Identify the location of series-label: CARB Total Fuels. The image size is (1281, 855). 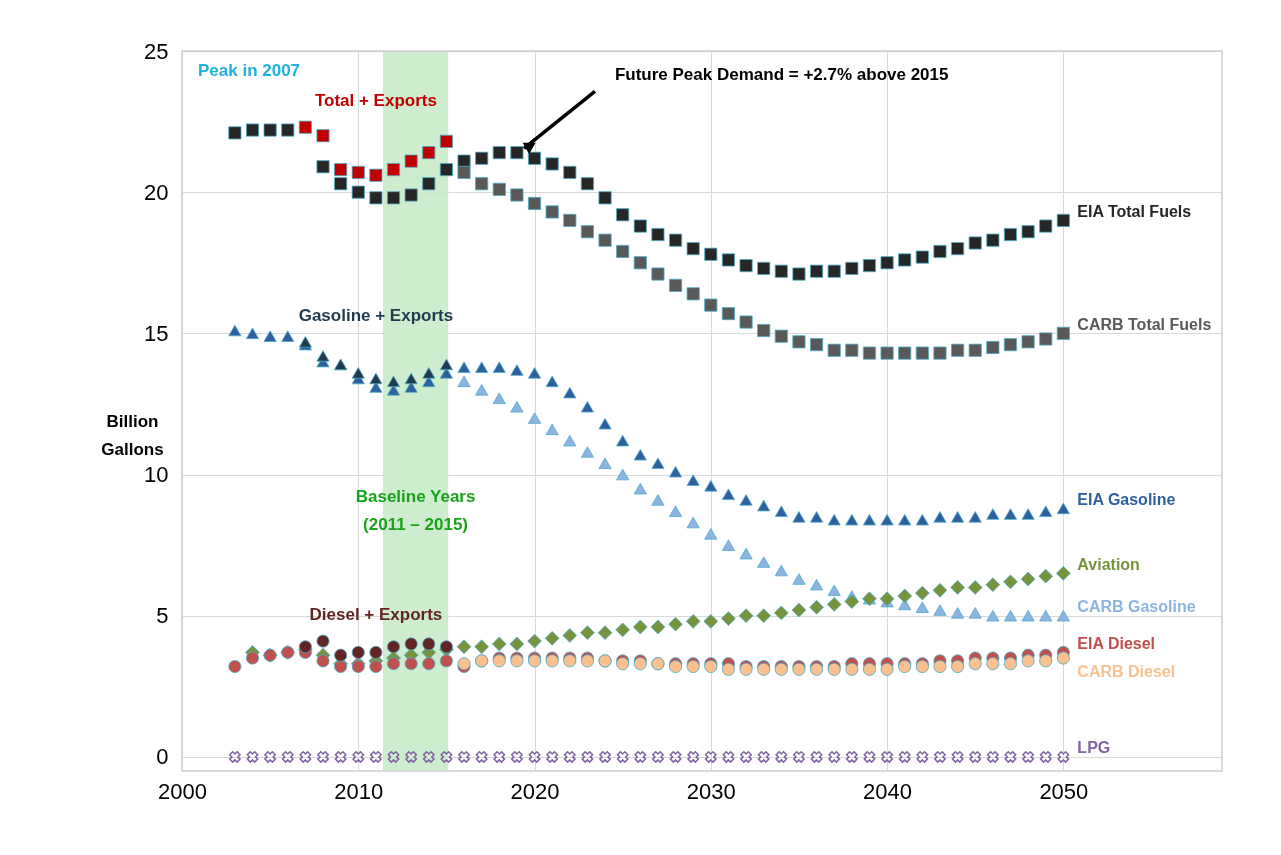
(1144, 324).